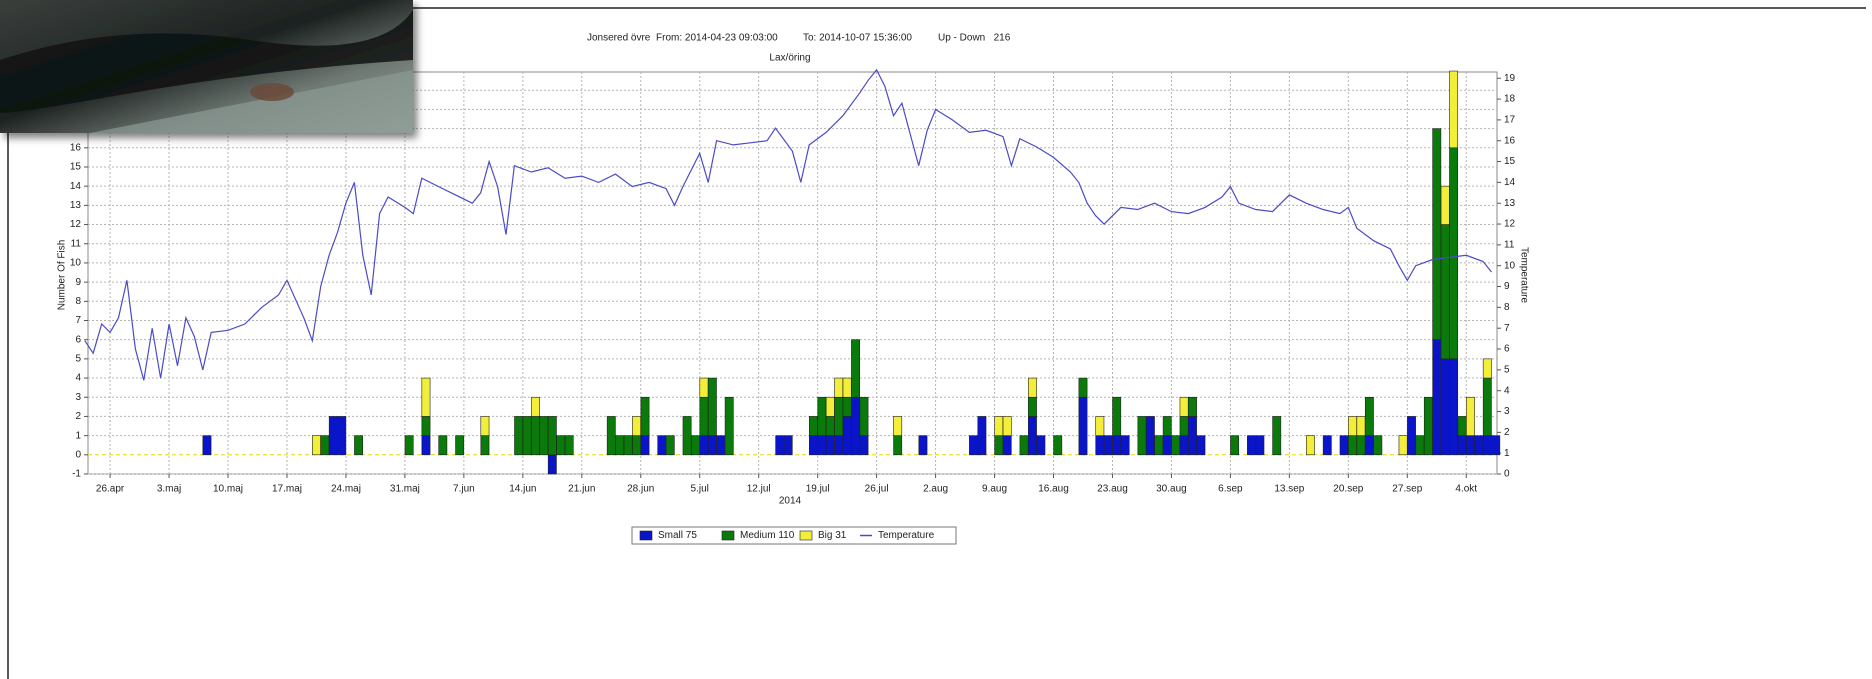 This screenshot has height=679, width=1872. What do you see at coordinates (806, 535) in the screenshot?
I see `legend-swatch` at bounding box center [806, 535].